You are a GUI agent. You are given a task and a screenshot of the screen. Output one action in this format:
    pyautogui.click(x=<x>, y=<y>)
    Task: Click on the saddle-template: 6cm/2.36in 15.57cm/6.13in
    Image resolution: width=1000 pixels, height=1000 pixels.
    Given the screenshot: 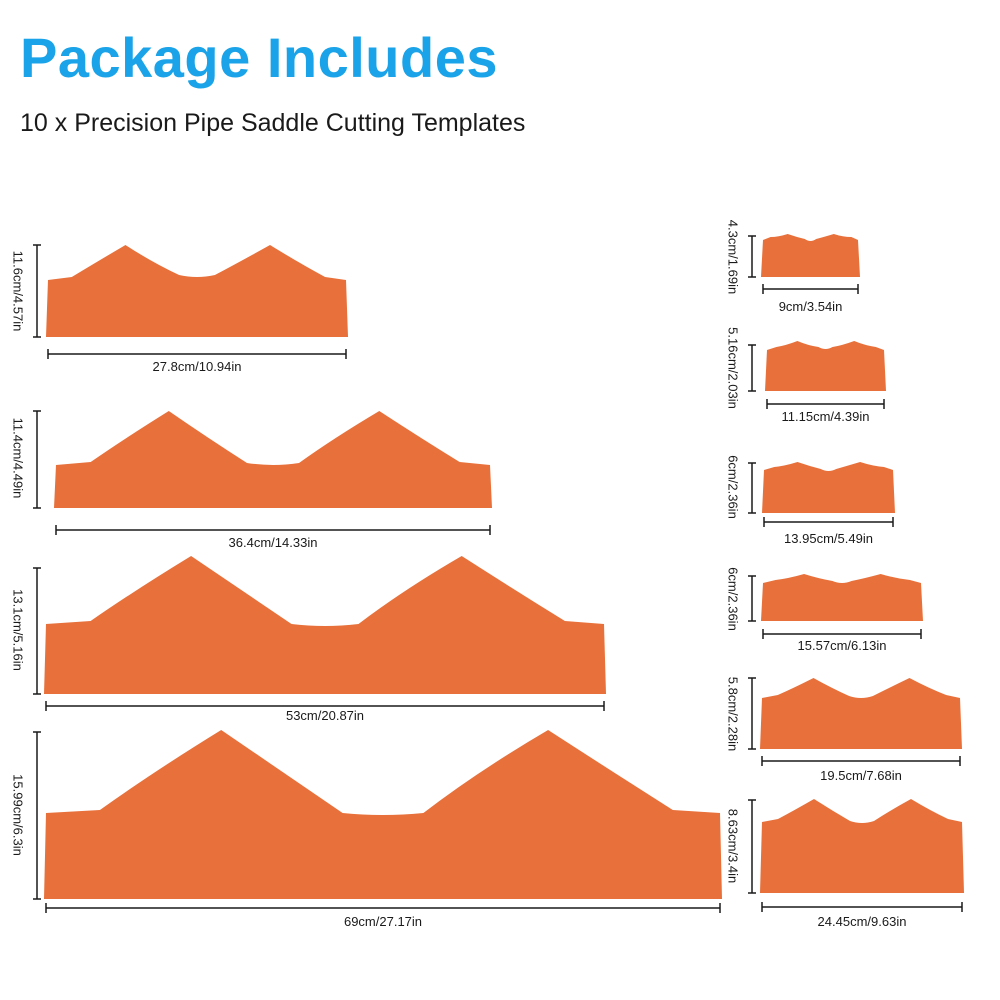 What is the action you would take?
    pyautogui.click(x=824, y=610)
    